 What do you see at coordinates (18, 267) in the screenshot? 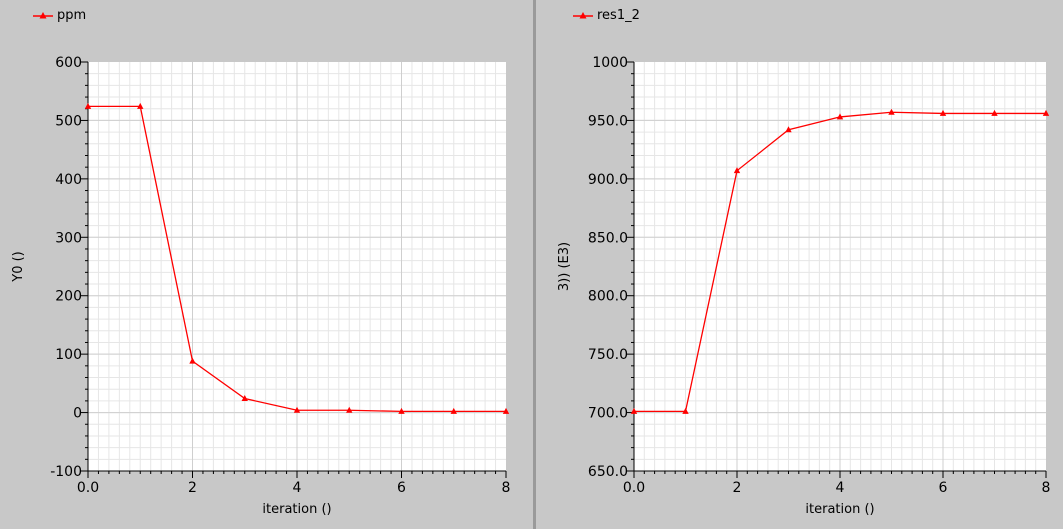
I see `y-axis-title: Y0 ()` at bounding box center [18, 267].